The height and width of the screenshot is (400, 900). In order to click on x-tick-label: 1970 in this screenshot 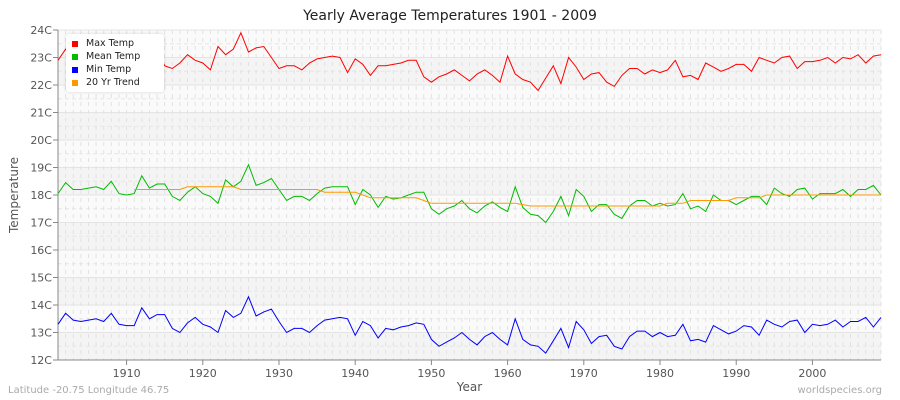, I will do `click(584, 373)`.